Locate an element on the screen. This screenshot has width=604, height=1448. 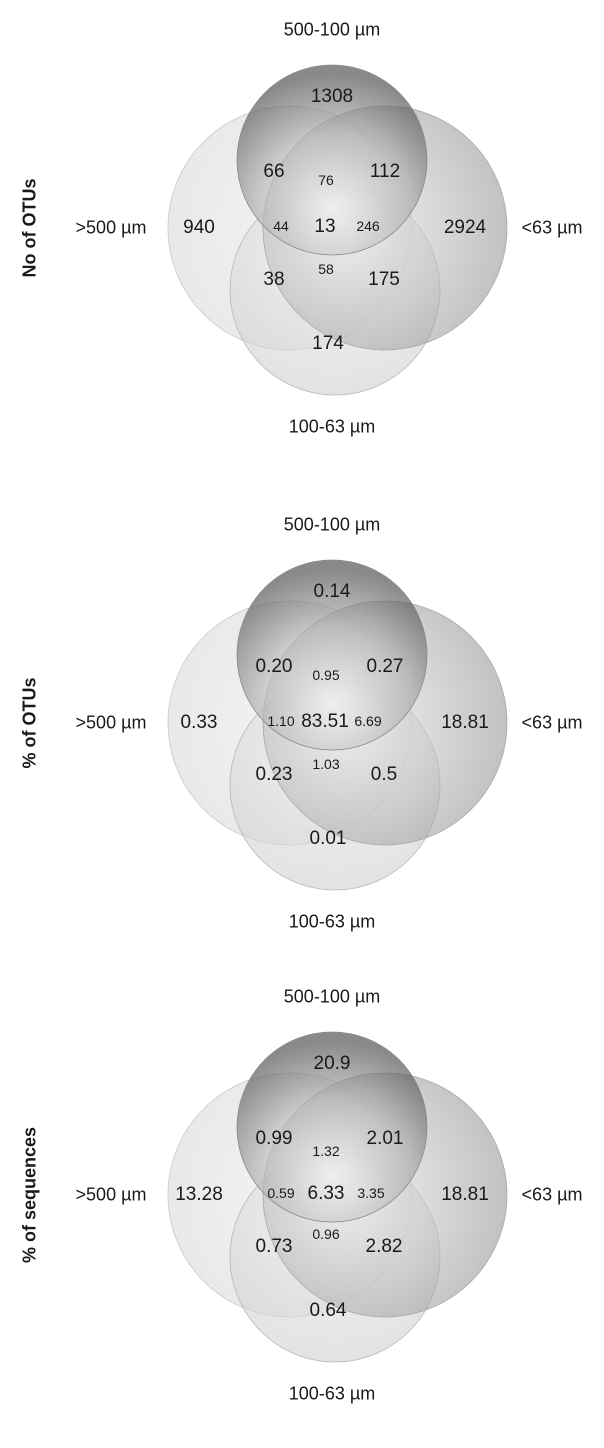
region-gt500-100-63: 0.73 is located at coordinates (274, 1246).